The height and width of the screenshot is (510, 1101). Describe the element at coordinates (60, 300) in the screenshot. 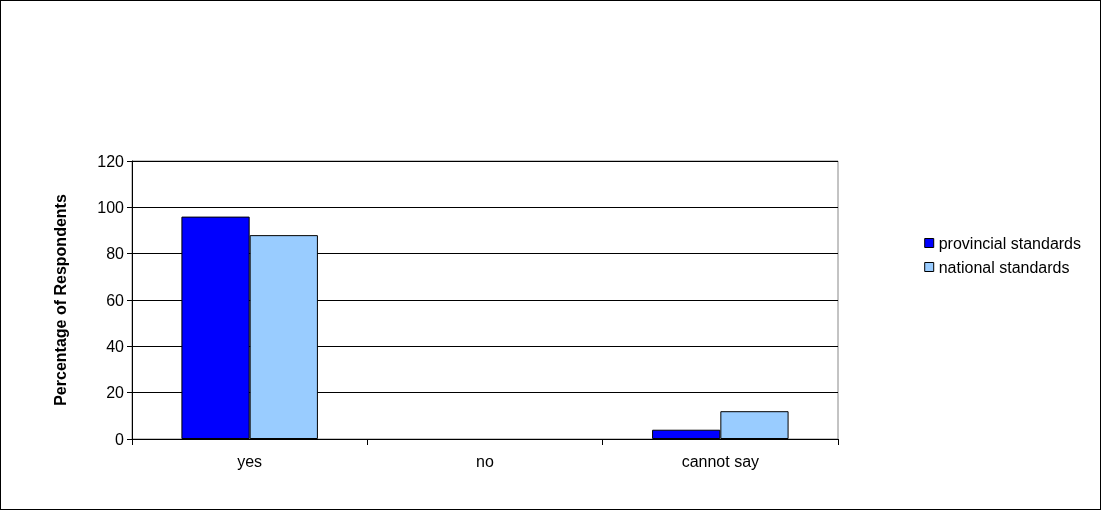

I see `y-axis-title: Percentage of Respondents` at that location.